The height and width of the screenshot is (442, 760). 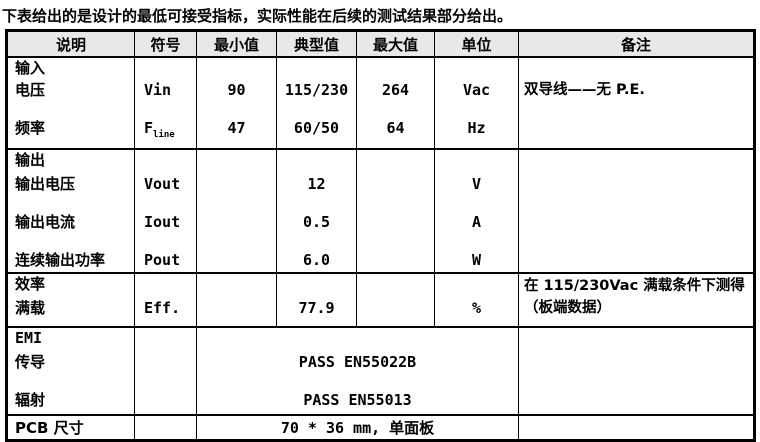 I want to click on input-voltage-remark: 双导线——无 P.E., so click(x=584, y=90).